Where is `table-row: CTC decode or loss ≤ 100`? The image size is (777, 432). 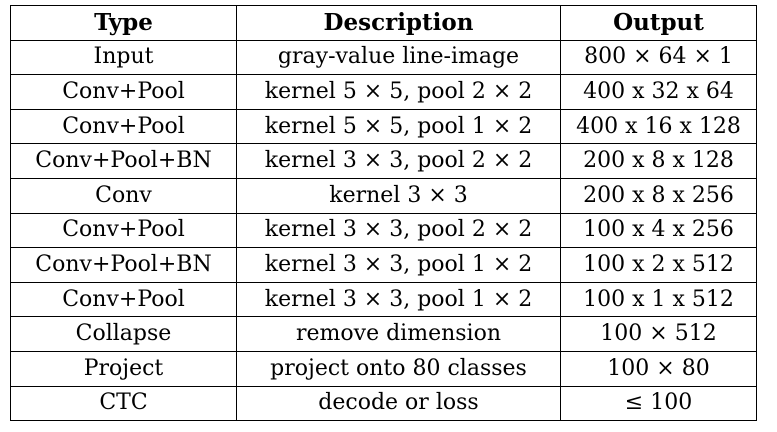
table-row: CTC decode or loss ≤ 100 is located at coordinates (383, 403).